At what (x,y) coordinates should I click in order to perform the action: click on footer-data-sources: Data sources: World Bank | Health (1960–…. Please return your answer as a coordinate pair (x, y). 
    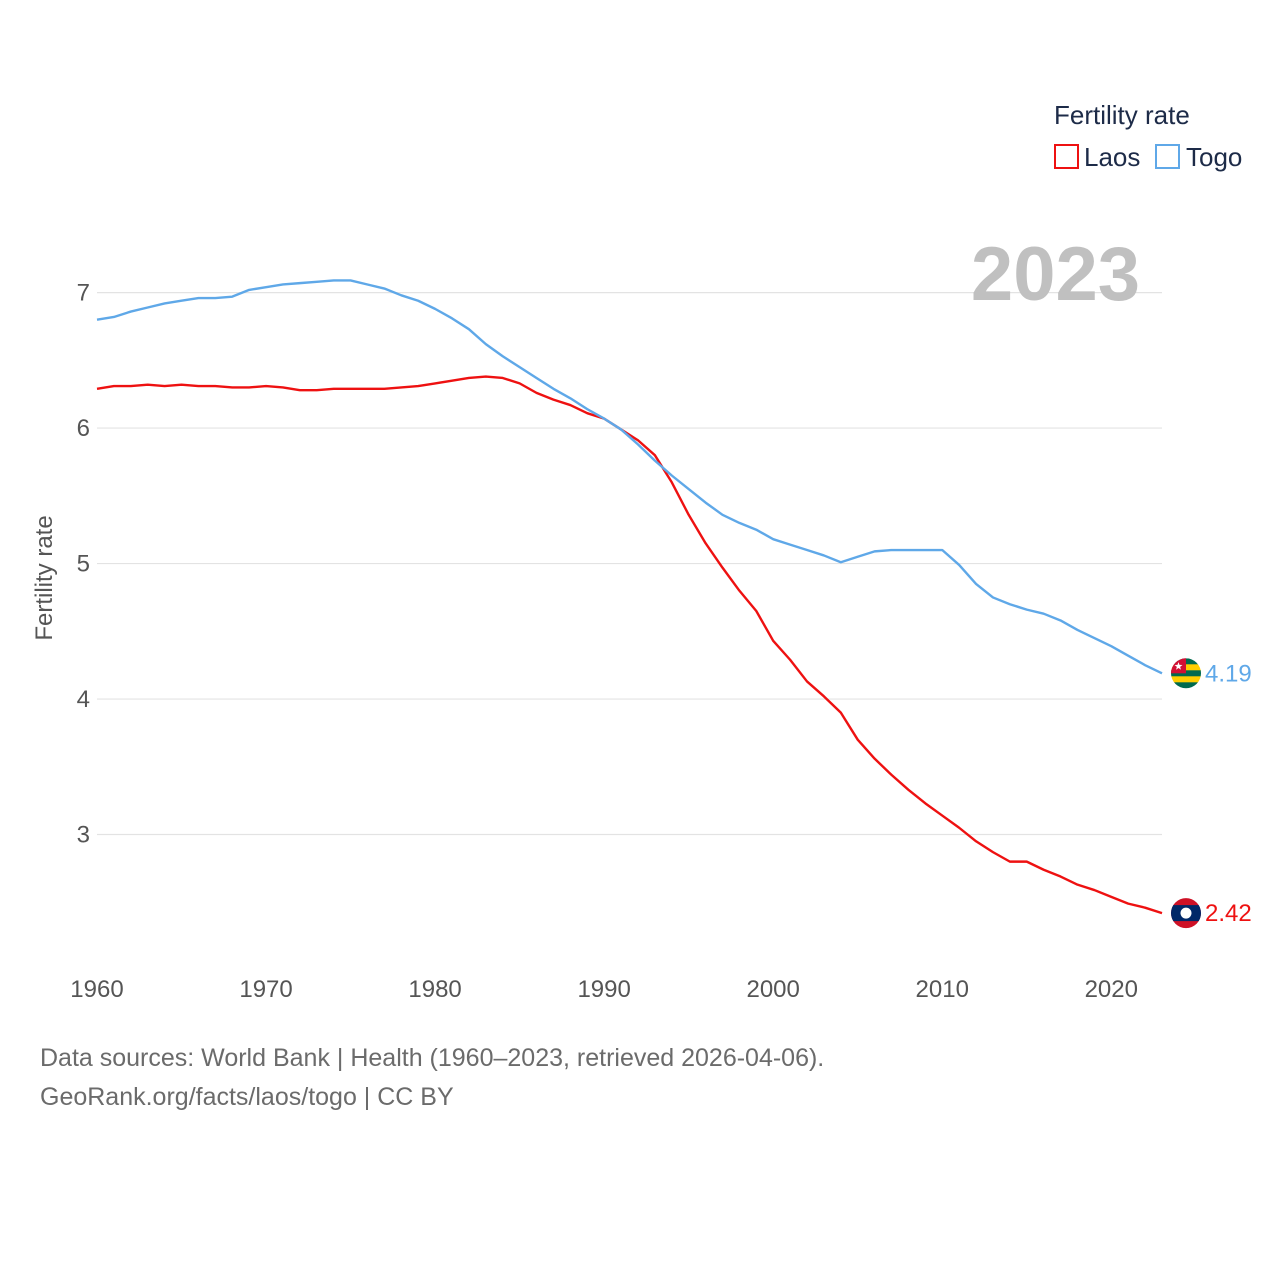
    Looking at the image, I should click on (432, 1058).